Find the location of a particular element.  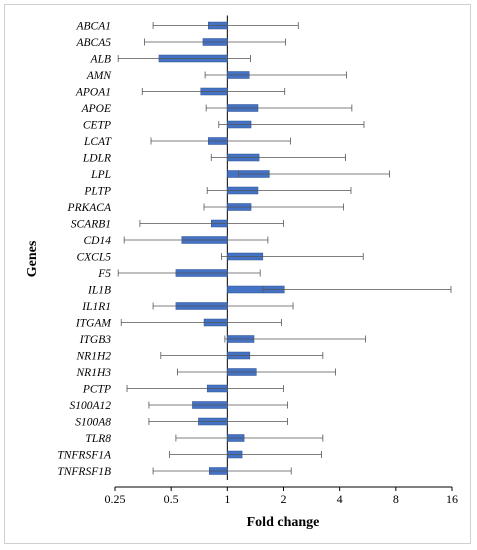

gene-label: NR1H3 is located at coordinates (94, 373).